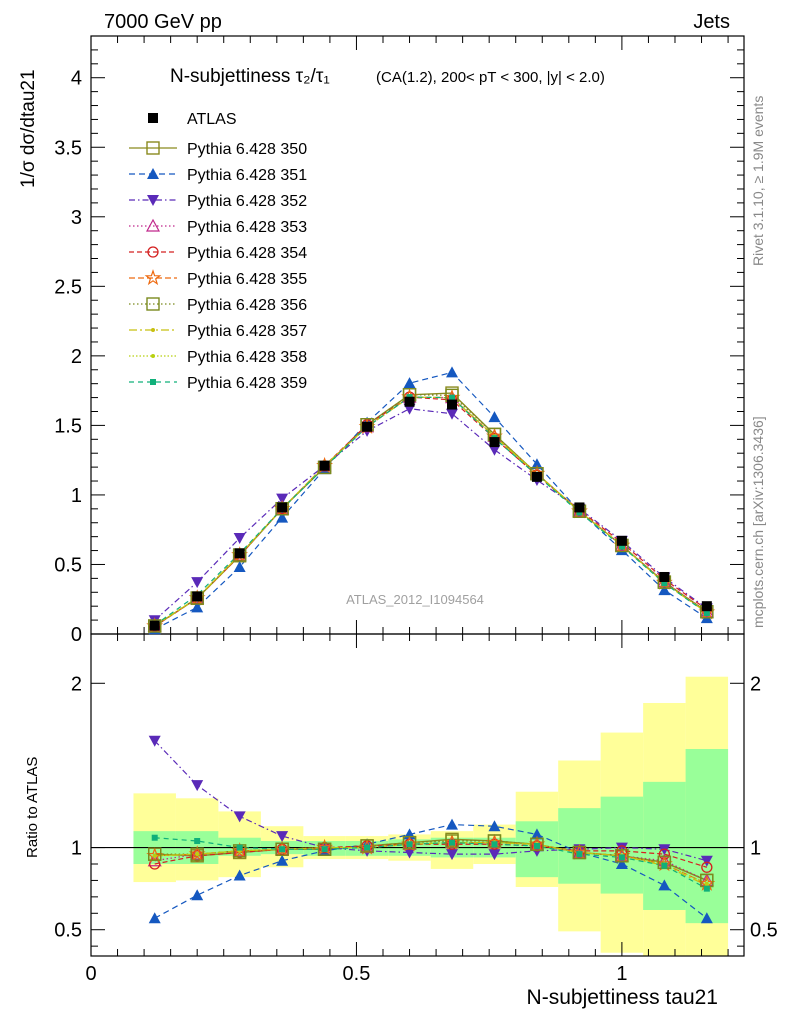 This screenshot has height=1024, width=786. What do you see at coordinates (758, 522) in the screenshot?
I see `side-label-bottom: mcplots.cern.ch [arXiv:1306.3436]` at bounding box center [758, 522].